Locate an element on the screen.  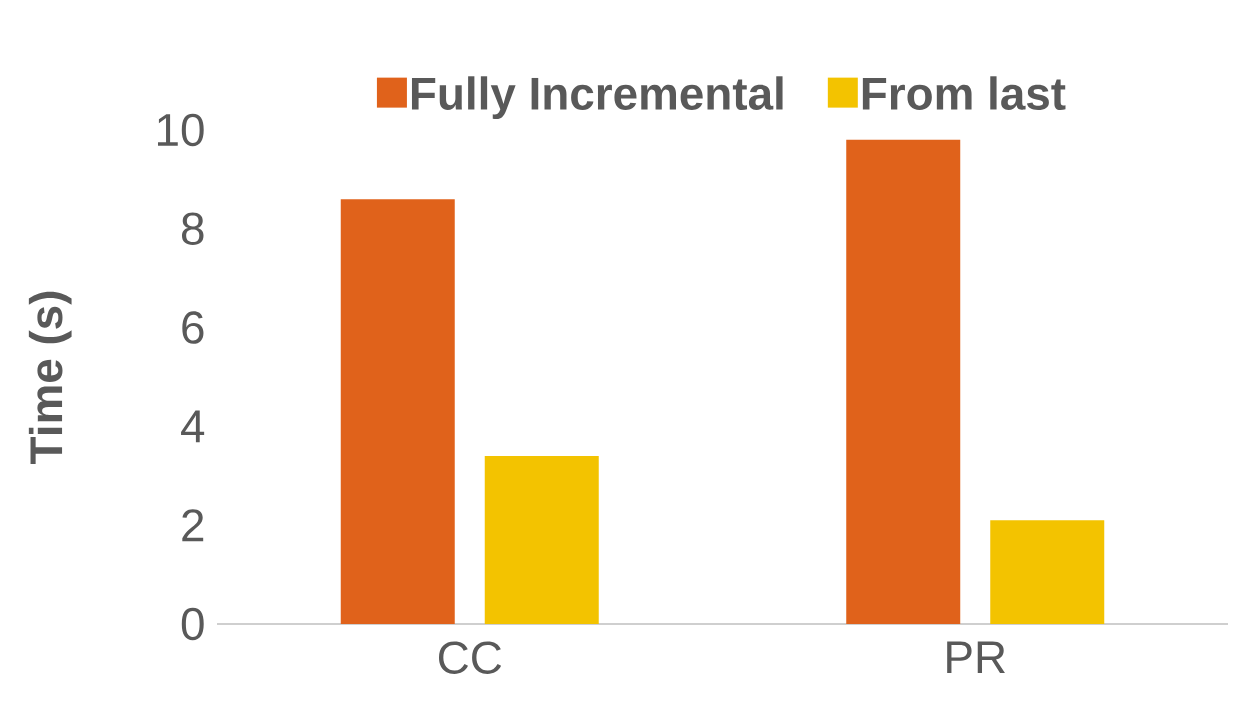
y-tick-label: 4 is located at coordinates (193, 426).